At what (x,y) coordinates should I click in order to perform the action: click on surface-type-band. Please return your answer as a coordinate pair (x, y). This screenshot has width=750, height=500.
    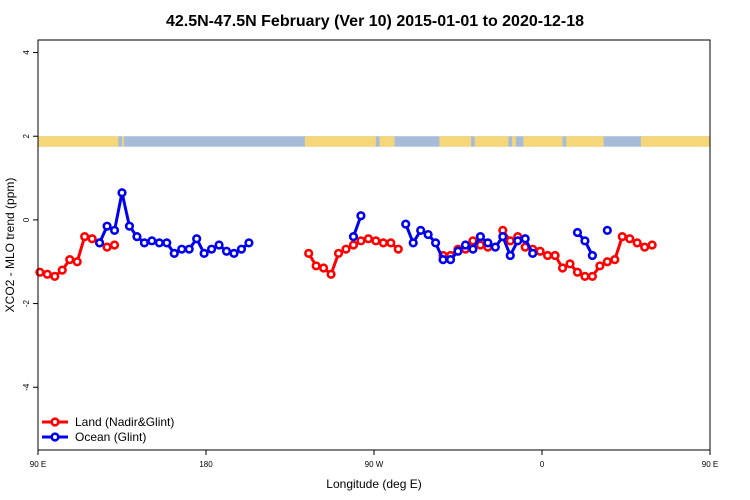
    Looking at the image, I should click on (374, 141).